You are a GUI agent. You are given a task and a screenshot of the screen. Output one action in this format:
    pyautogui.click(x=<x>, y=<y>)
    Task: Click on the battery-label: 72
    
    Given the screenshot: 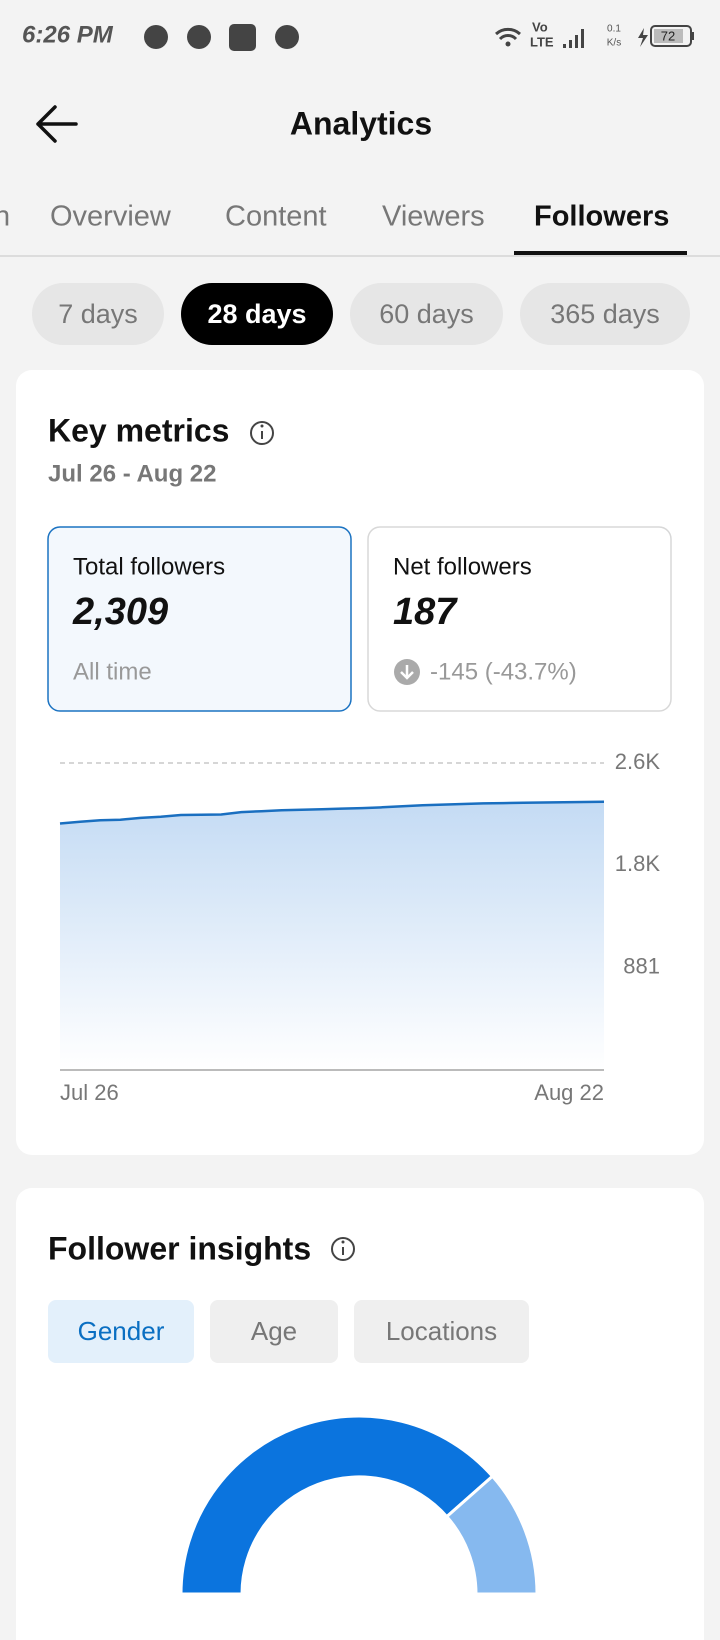 What is the action you would take?
    pyautogui.click(x=668, y=35)
    